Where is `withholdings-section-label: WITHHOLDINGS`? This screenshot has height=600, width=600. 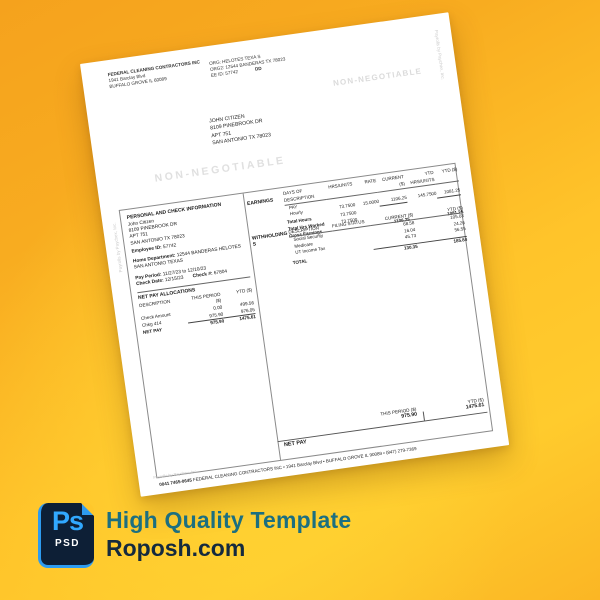
withholdings-section-label: WITHHOLDINGS is located at coordinates (269, 239).